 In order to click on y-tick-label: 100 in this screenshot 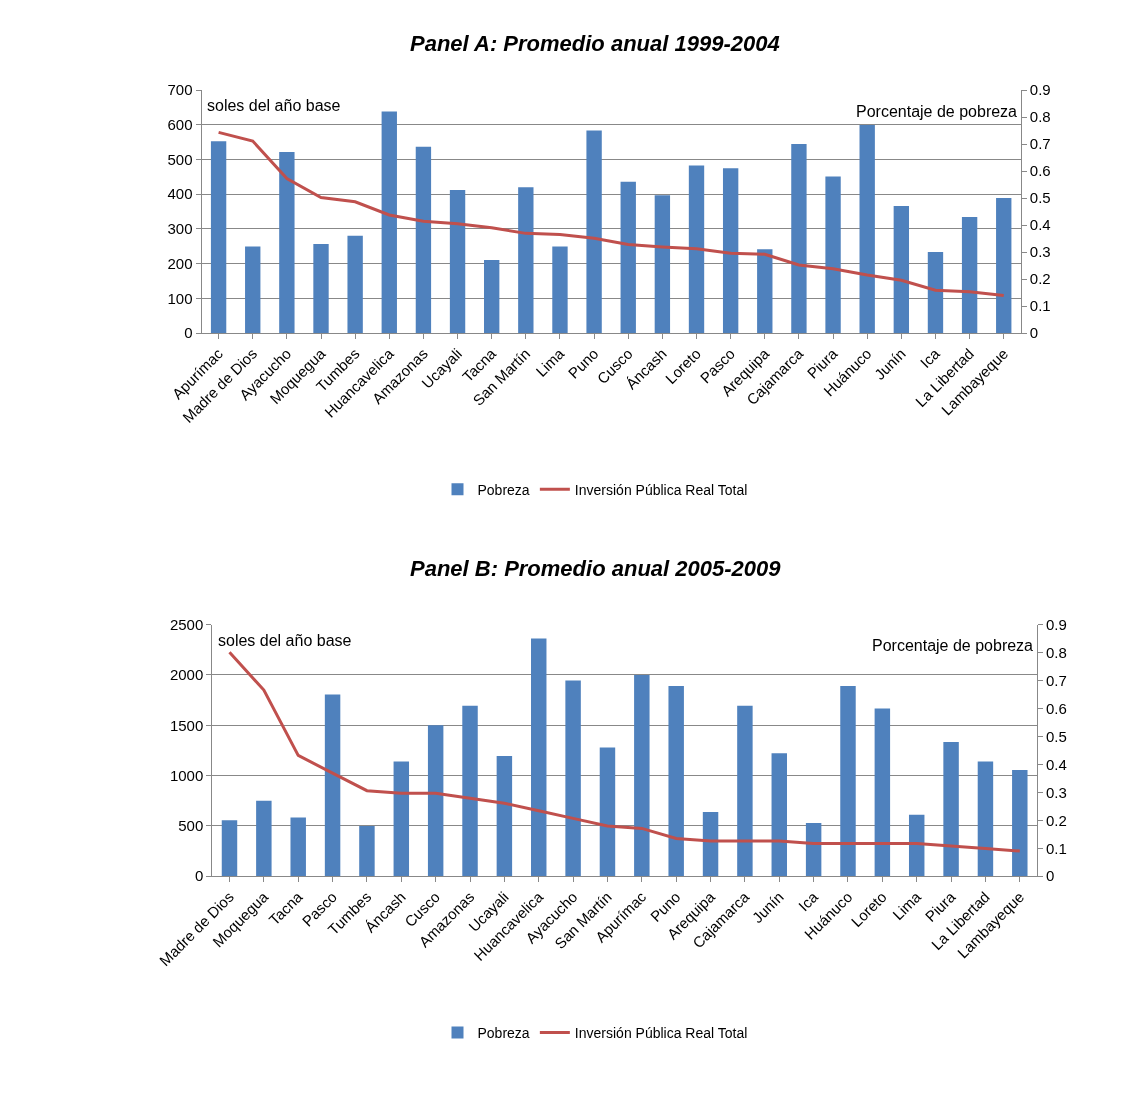, I will do `click(180, 298)`.